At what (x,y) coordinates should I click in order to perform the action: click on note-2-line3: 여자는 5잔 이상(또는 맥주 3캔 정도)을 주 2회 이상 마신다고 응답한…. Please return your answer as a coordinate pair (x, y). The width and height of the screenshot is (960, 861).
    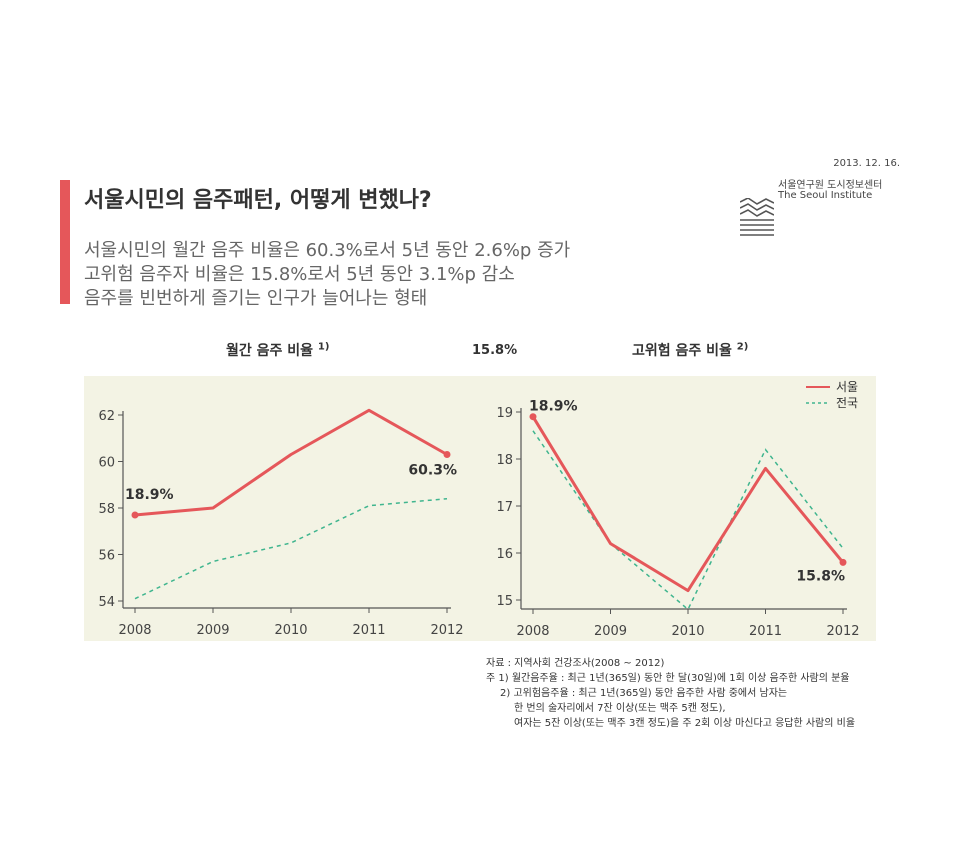
    Looking at the image, I should click on (685, 723).